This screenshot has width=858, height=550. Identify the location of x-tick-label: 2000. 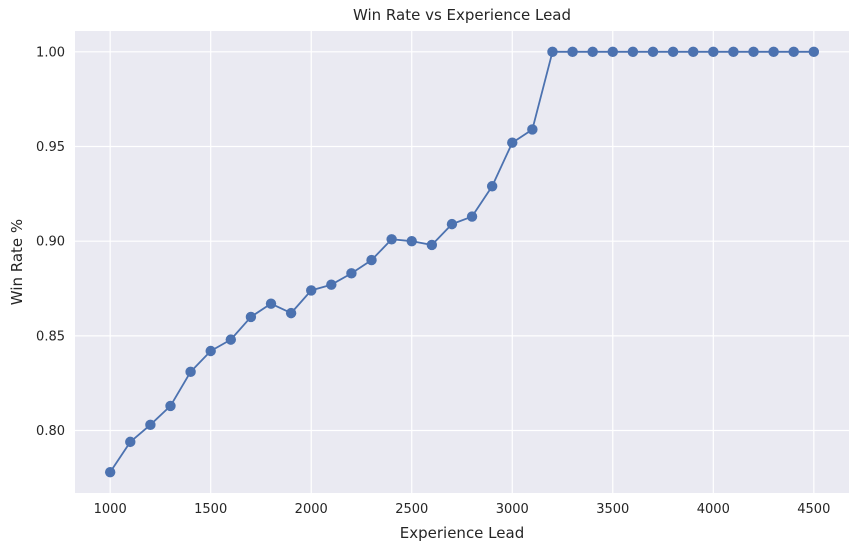
(311, 509).